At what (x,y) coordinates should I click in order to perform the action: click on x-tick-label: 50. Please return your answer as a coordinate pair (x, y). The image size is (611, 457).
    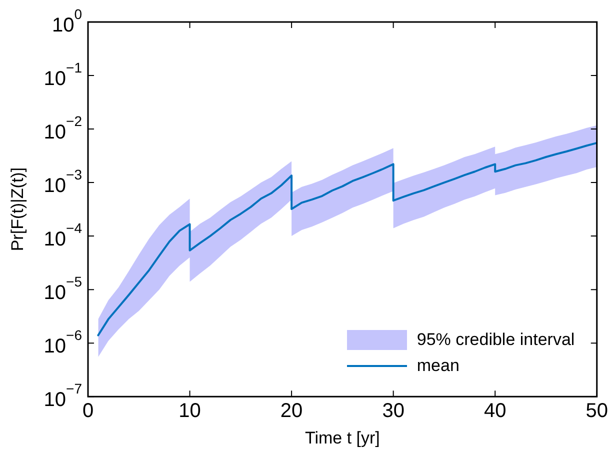
    Looking at the image, I should click on (597, 411).